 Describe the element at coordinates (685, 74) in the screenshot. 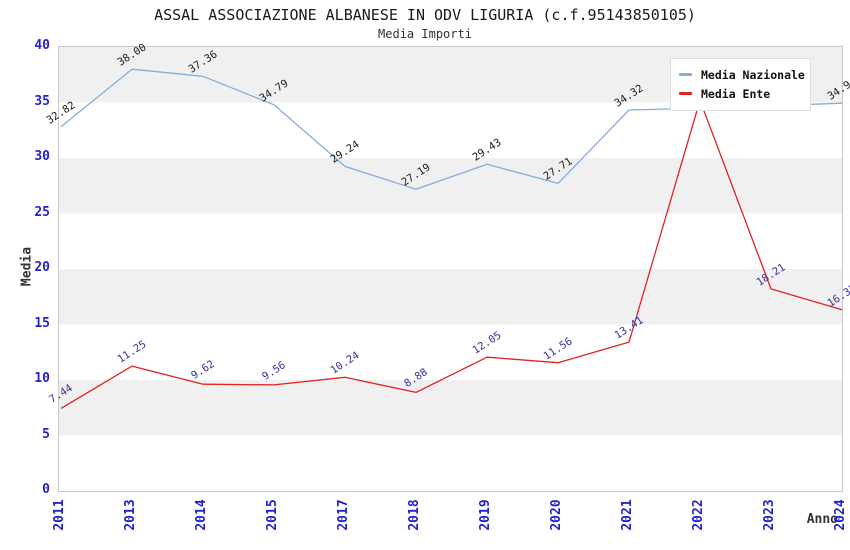

I see `legend-swatch-media-nazionale` at that location.